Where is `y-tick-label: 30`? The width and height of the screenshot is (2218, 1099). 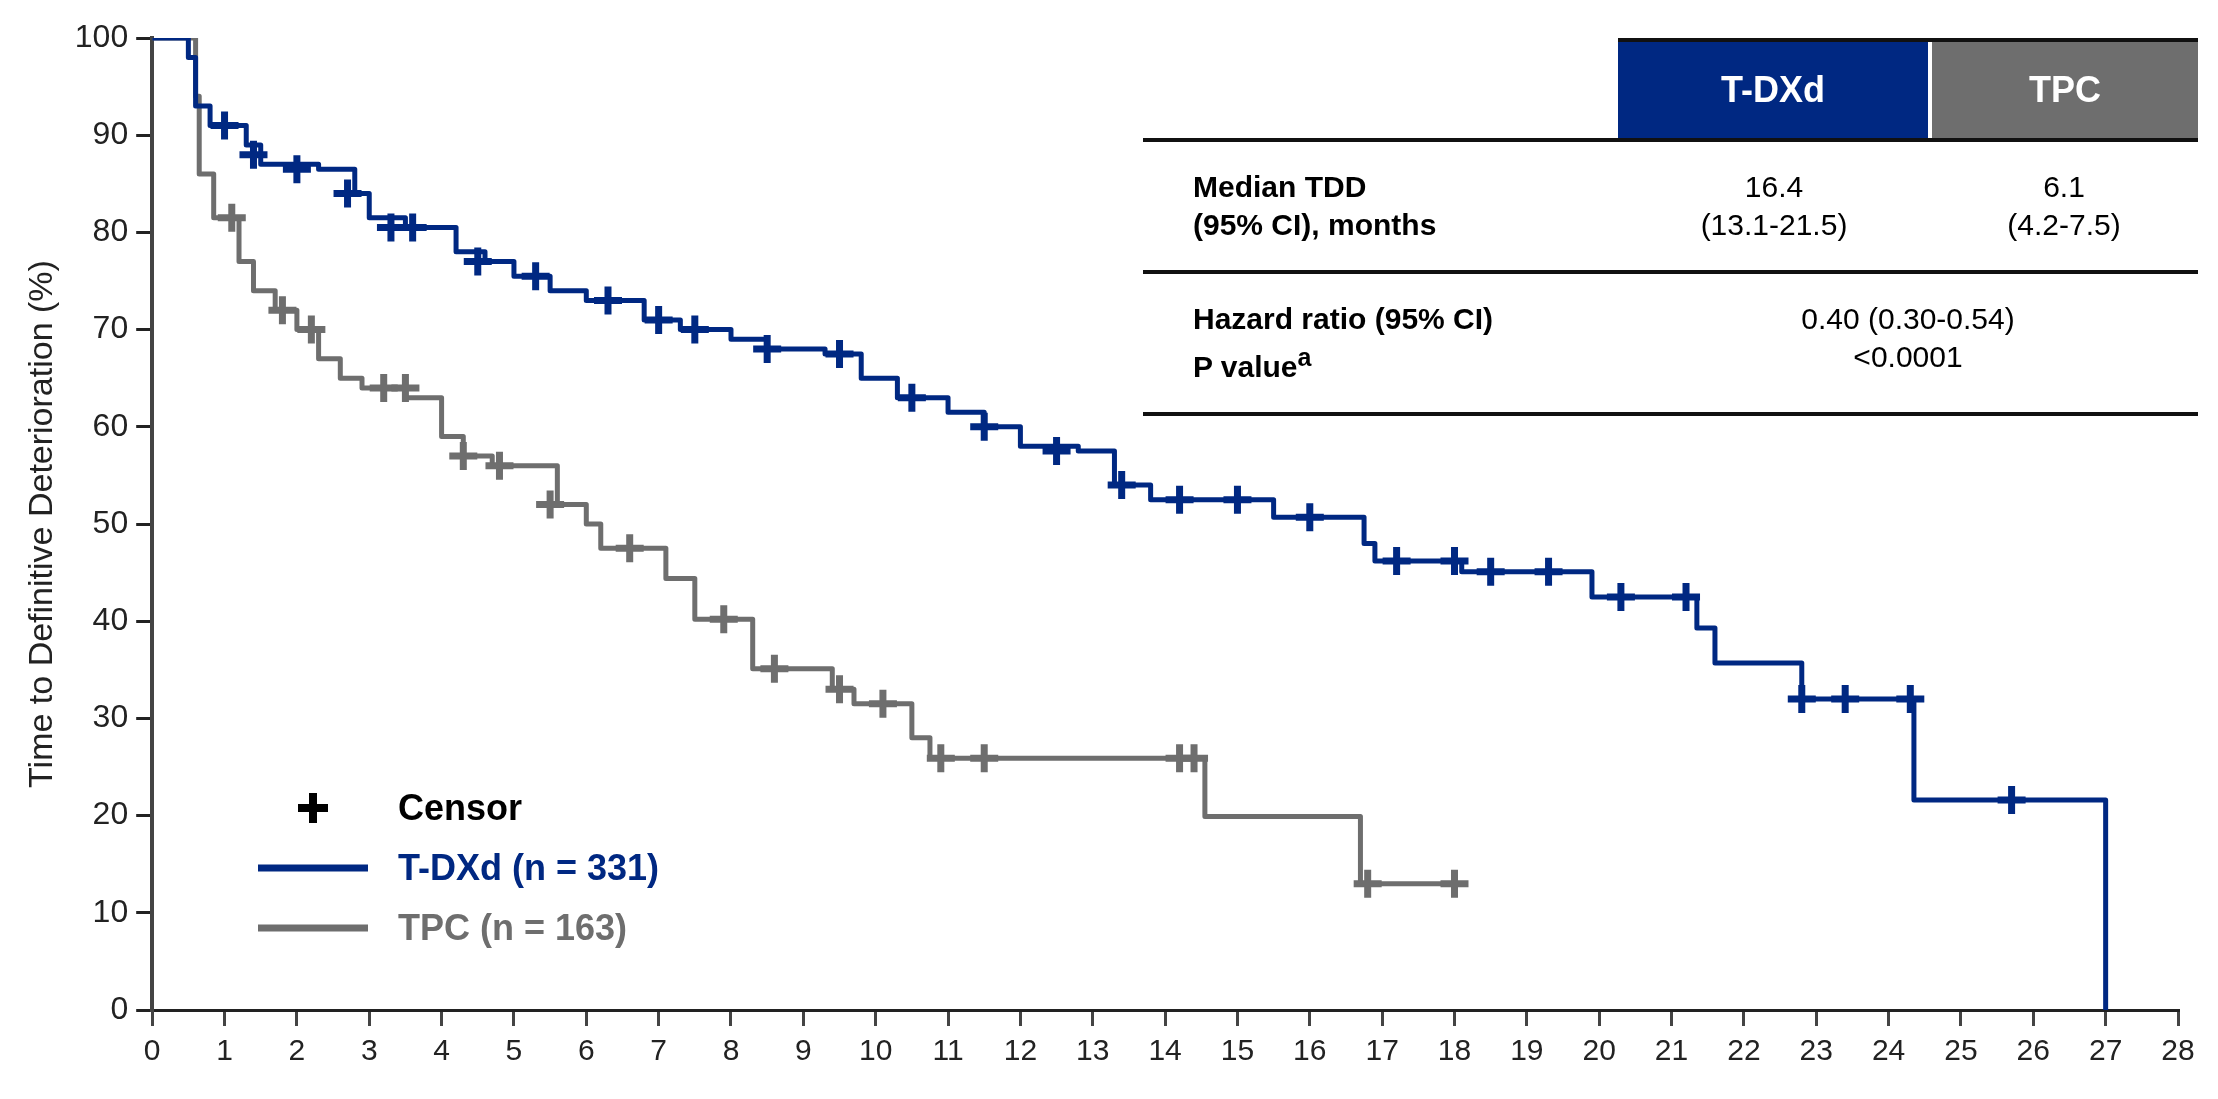 y-tick-label: 30 is located at coordinates (110, 716).